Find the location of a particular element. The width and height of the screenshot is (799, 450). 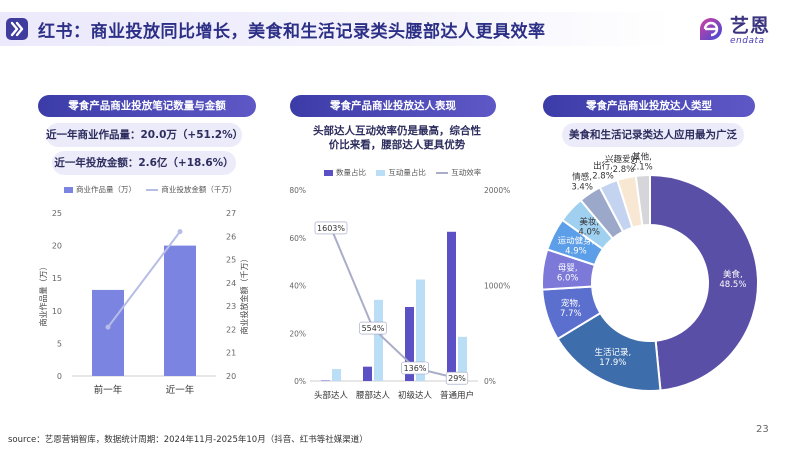

slice-label-0: 美食, 48.5% is located at coordinates (732, 279).